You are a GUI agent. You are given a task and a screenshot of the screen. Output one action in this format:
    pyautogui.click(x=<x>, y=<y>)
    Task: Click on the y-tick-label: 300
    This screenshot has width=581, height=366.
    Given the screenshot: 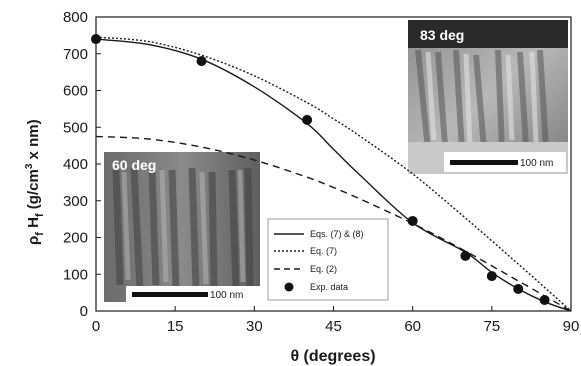 What is the action you would take?
    pyautogui.click(x=75, y=201)
    